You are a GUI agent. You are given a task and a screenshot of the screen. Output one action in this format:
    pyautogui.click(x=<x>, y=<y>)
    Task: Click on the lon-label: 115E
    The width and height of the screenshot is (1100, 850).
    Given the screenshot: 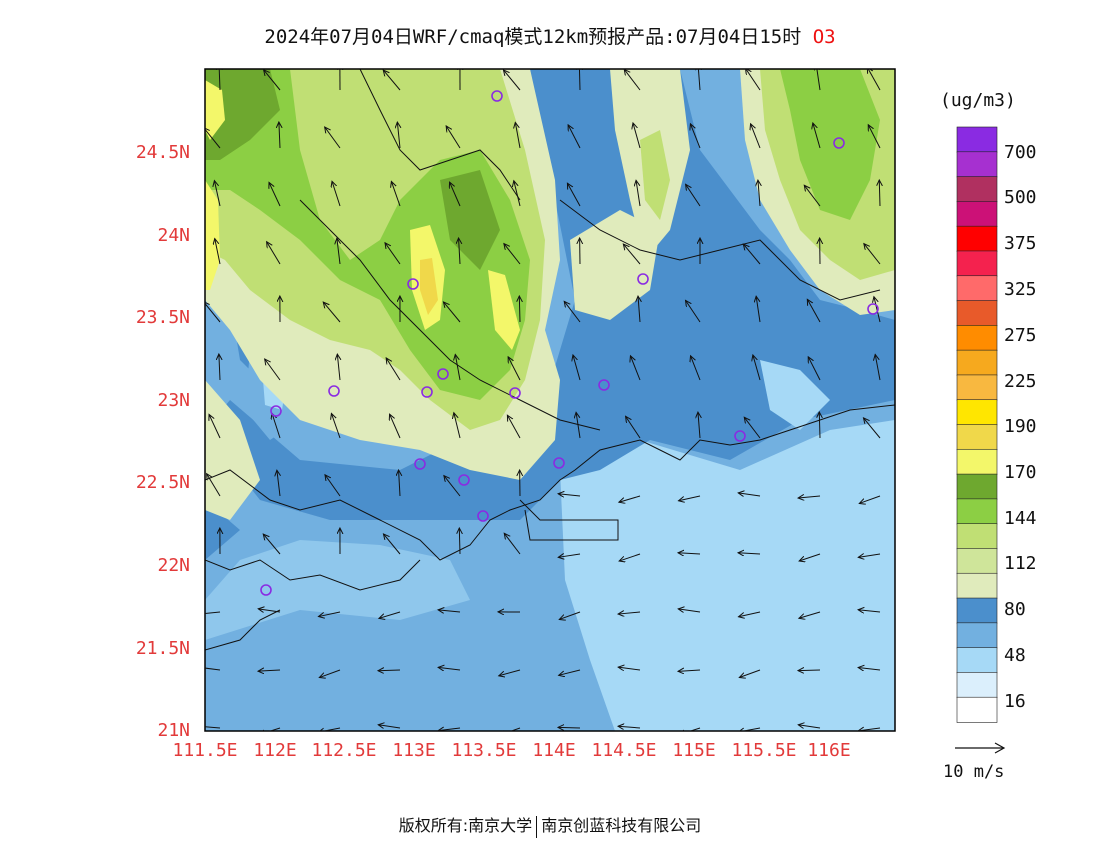 What is the action you would take?
    pyautogui.click(x=694, y=750)
    